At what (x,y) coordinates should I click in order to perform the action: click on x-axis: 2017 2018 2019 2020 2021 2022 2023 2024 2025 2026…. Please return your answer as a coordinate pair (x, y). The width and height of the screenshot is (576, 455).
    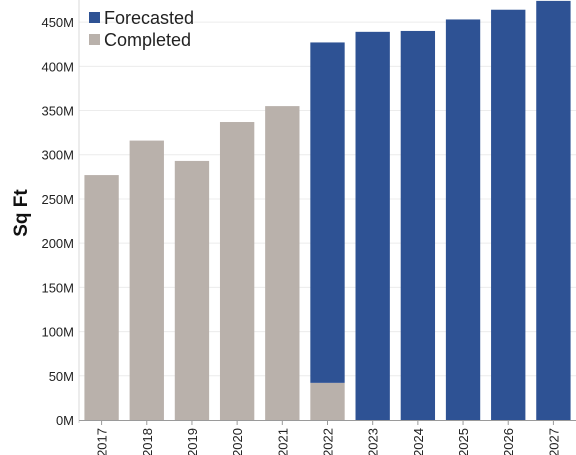
    Looking at the image, I should click on (327, 437).